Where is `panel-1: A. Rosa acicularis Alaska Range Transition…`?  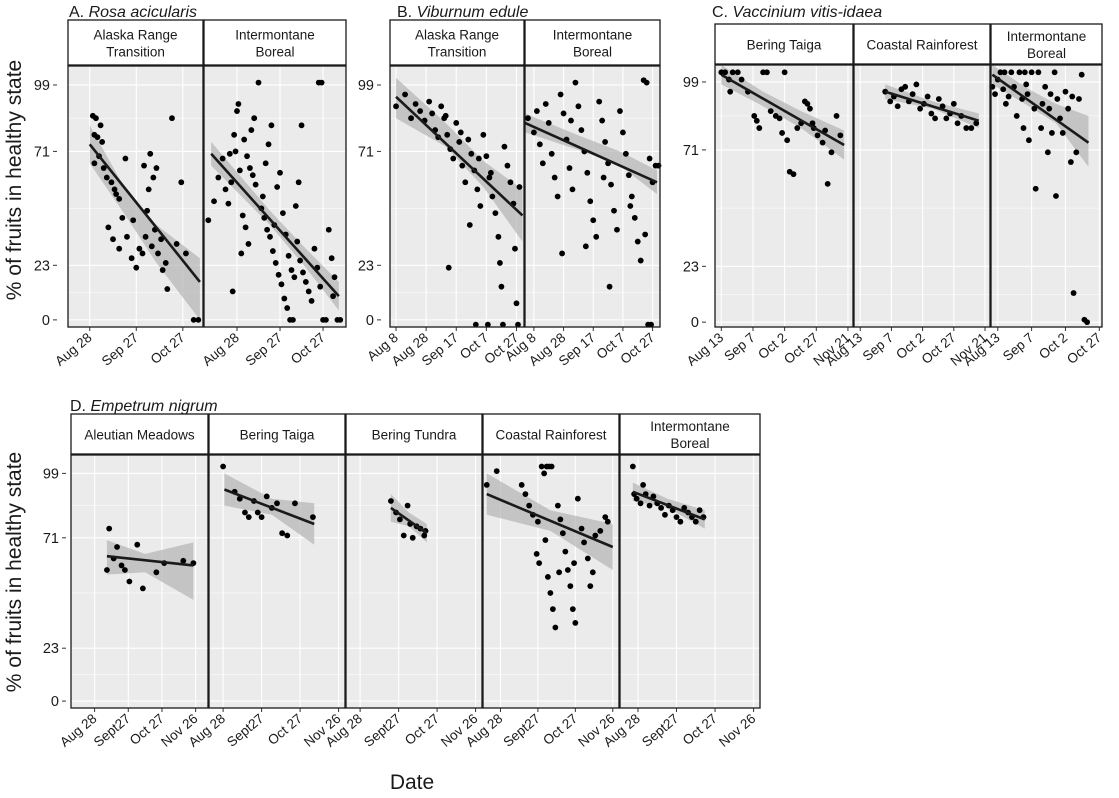 panel-1: A. Rosa acicularis Alaska Range Transition… is located at coordinates (190, 186).